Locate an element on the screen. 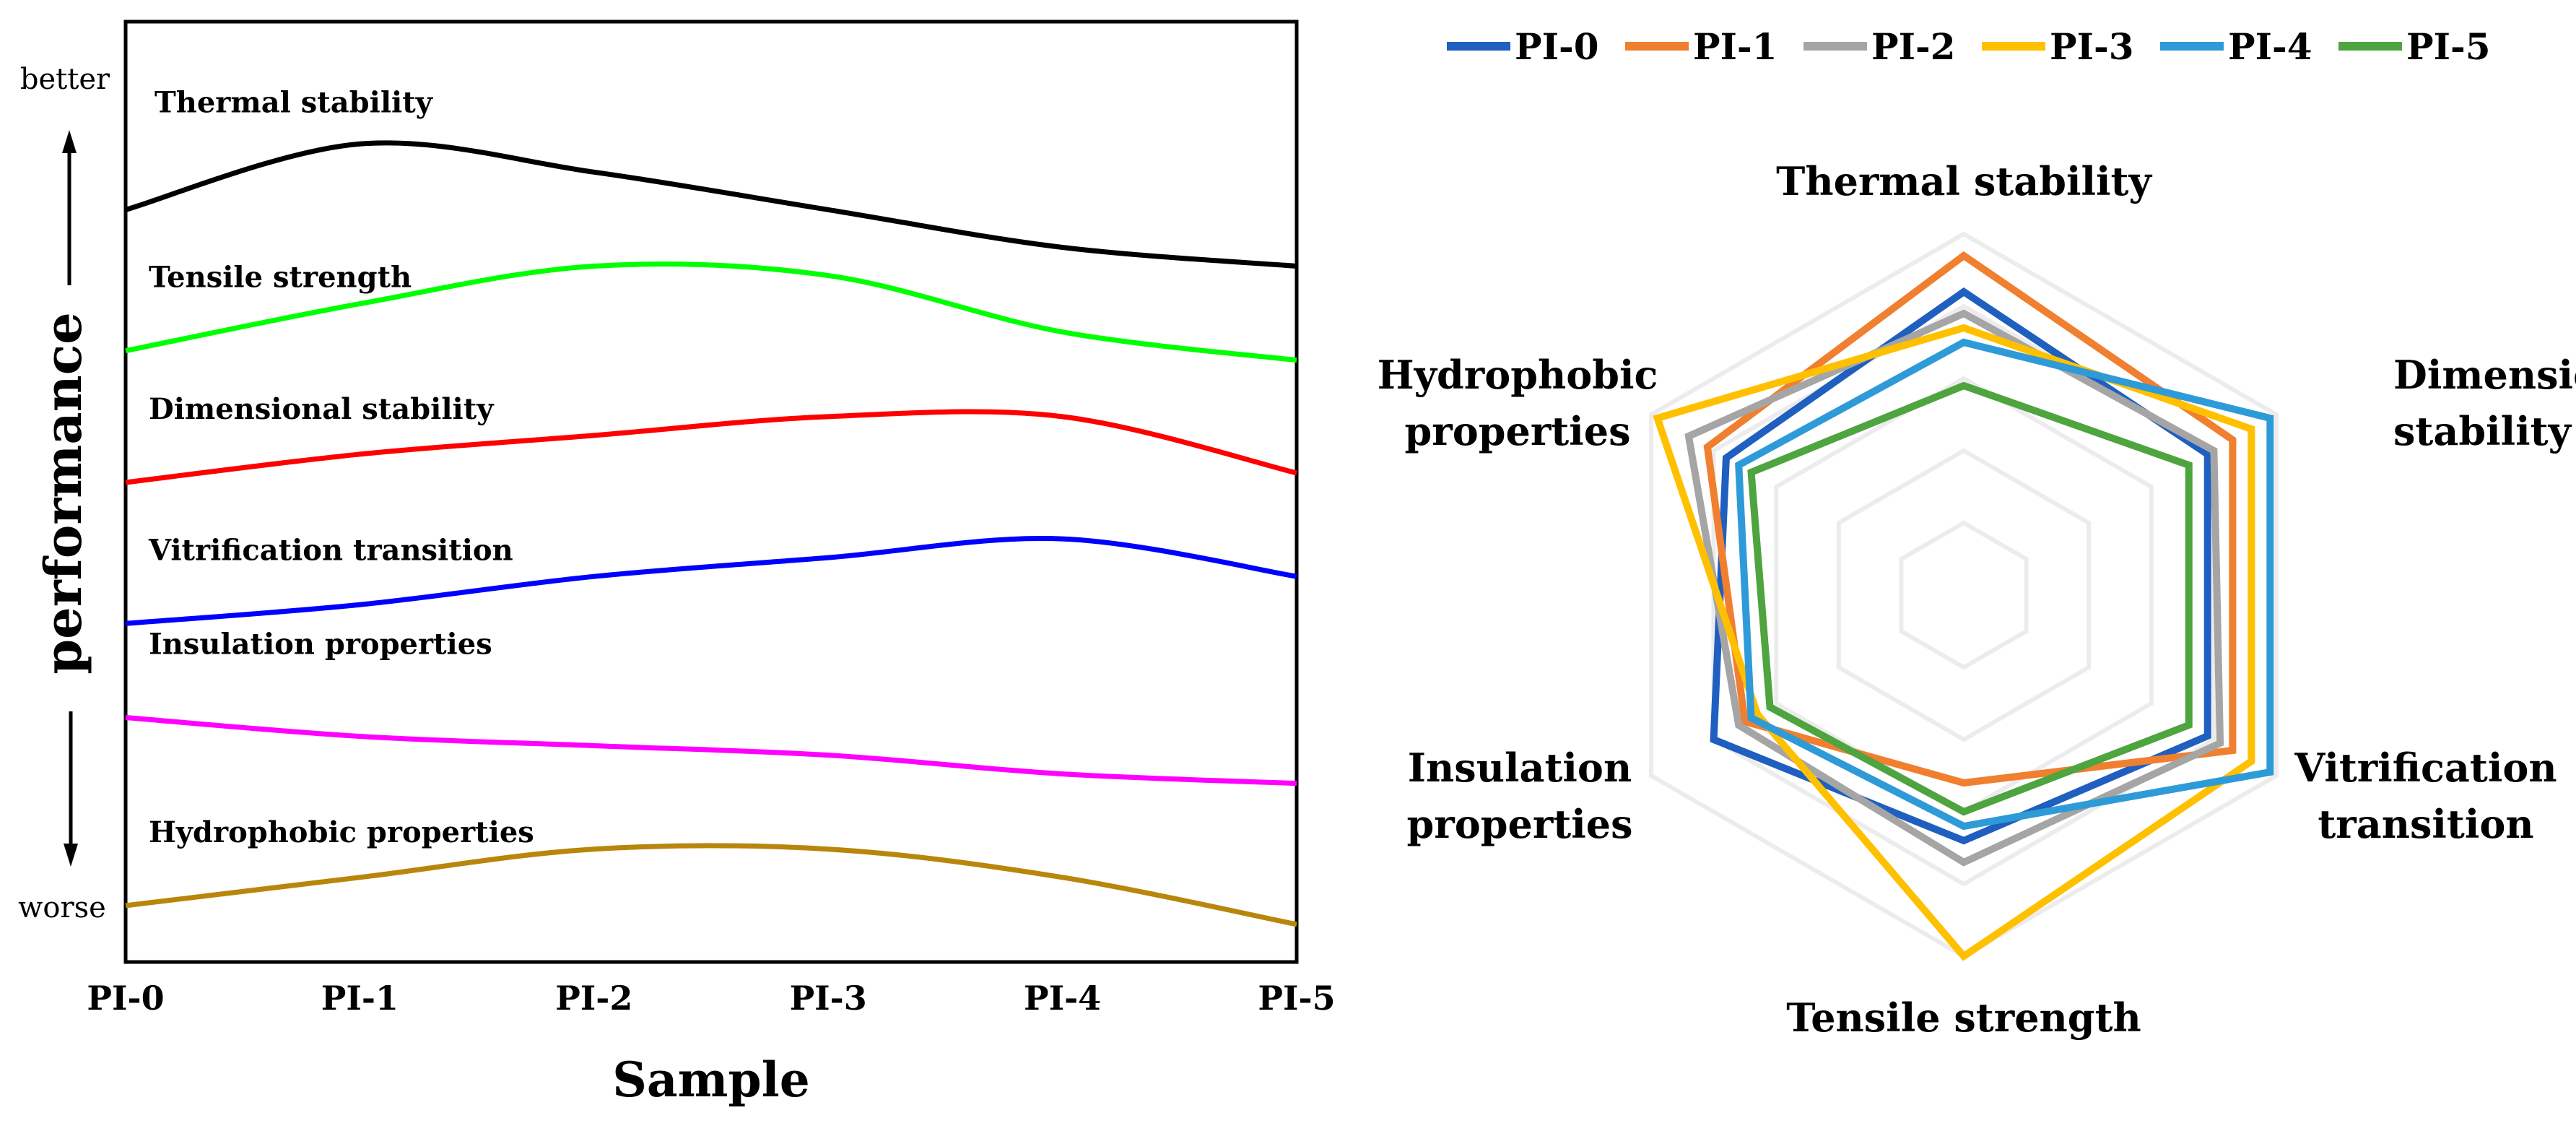 The image size is (2576, 1131). better-arrow-head is located at coordinates (69, 141).